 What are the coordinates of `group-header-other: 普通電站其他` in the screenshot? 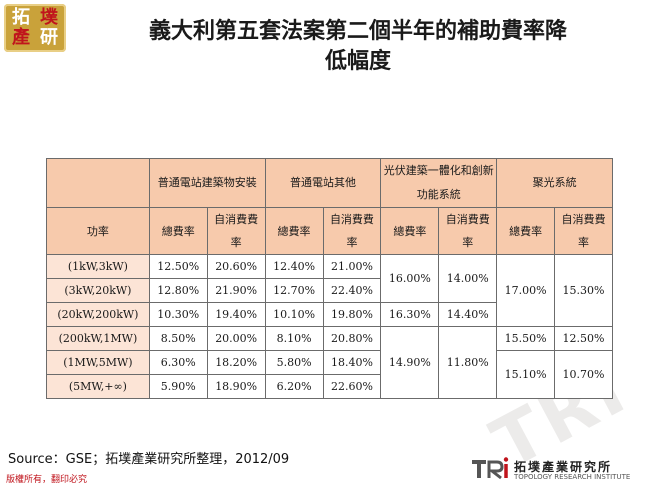 It's located at (323, 183).